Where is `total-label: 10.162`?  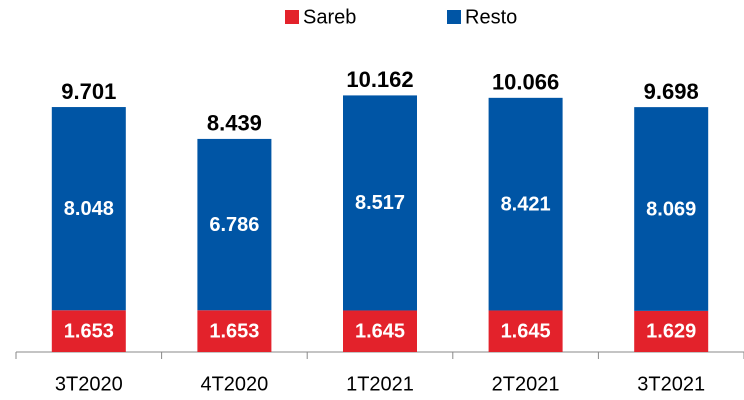 total-label: 10.162 is located at coordinates (379, 79).